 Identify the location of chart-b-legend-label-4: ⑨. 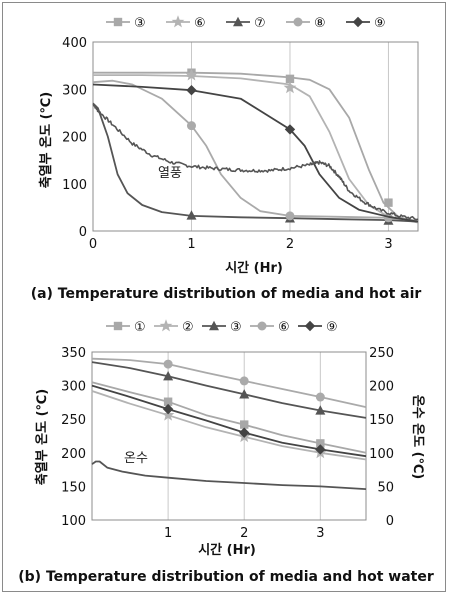
(332, 327).